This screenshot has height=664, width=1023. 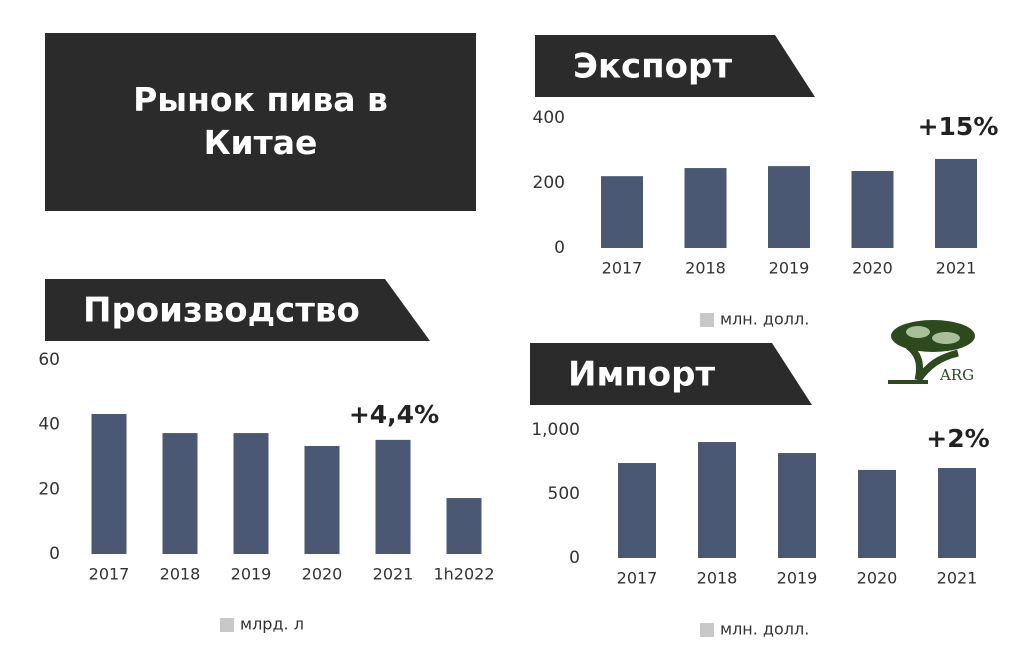 I want to click on title-box: Рынок пива в Китае, so click(x=260, y=122).